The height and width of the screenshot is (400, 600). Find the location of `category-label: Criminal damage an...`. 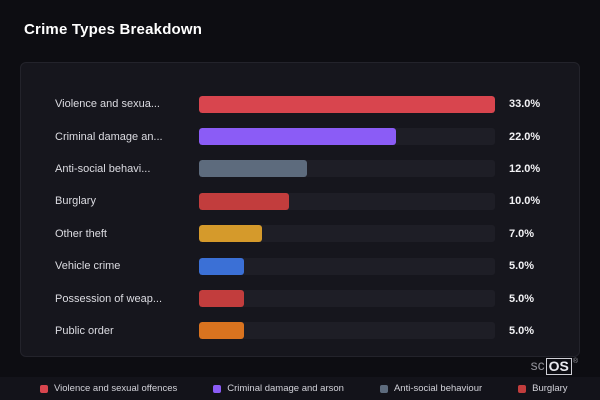

category-label: Criminal damage an... is located at coordinates (109, 136).